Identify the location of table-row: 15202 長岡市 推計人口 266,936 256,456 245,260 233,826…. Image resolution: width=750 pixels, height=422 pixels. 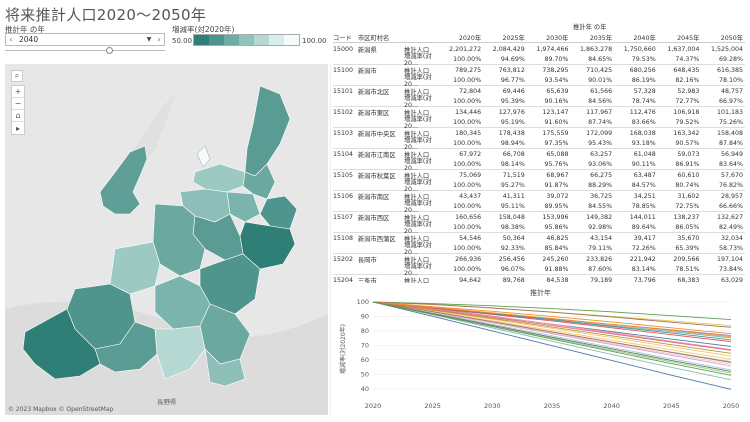
(539, 265).